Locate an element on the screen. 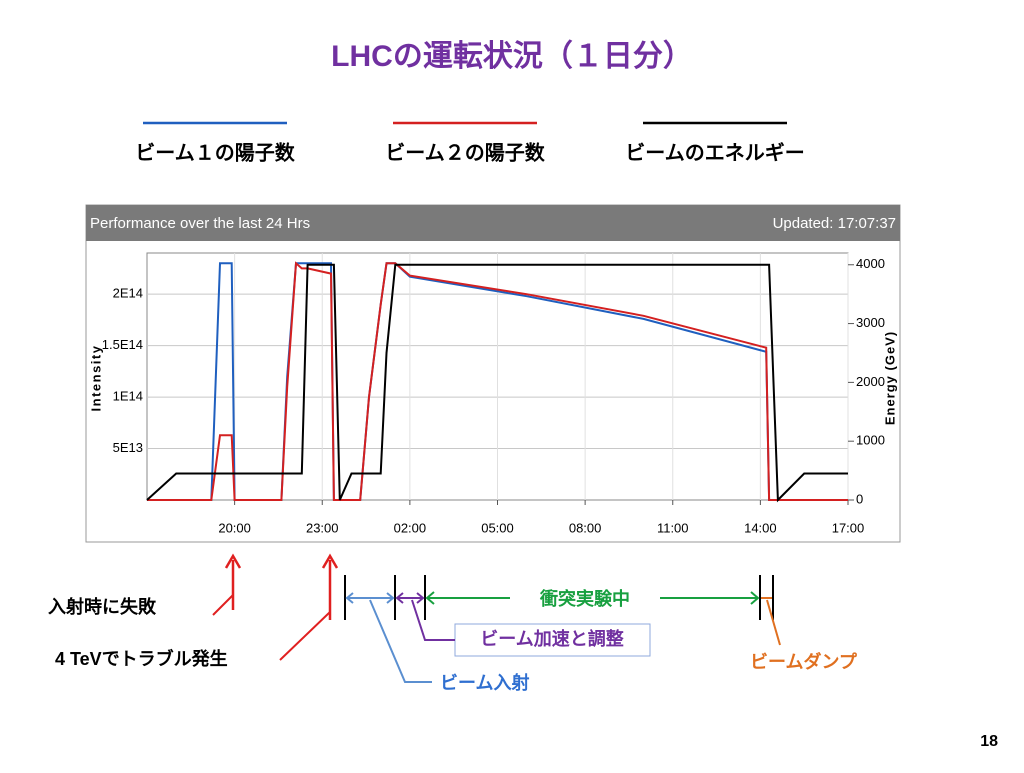 This screenshot has height=773, width=1024. x-tick-label: 05:00 is located at coordinates (497, 527).